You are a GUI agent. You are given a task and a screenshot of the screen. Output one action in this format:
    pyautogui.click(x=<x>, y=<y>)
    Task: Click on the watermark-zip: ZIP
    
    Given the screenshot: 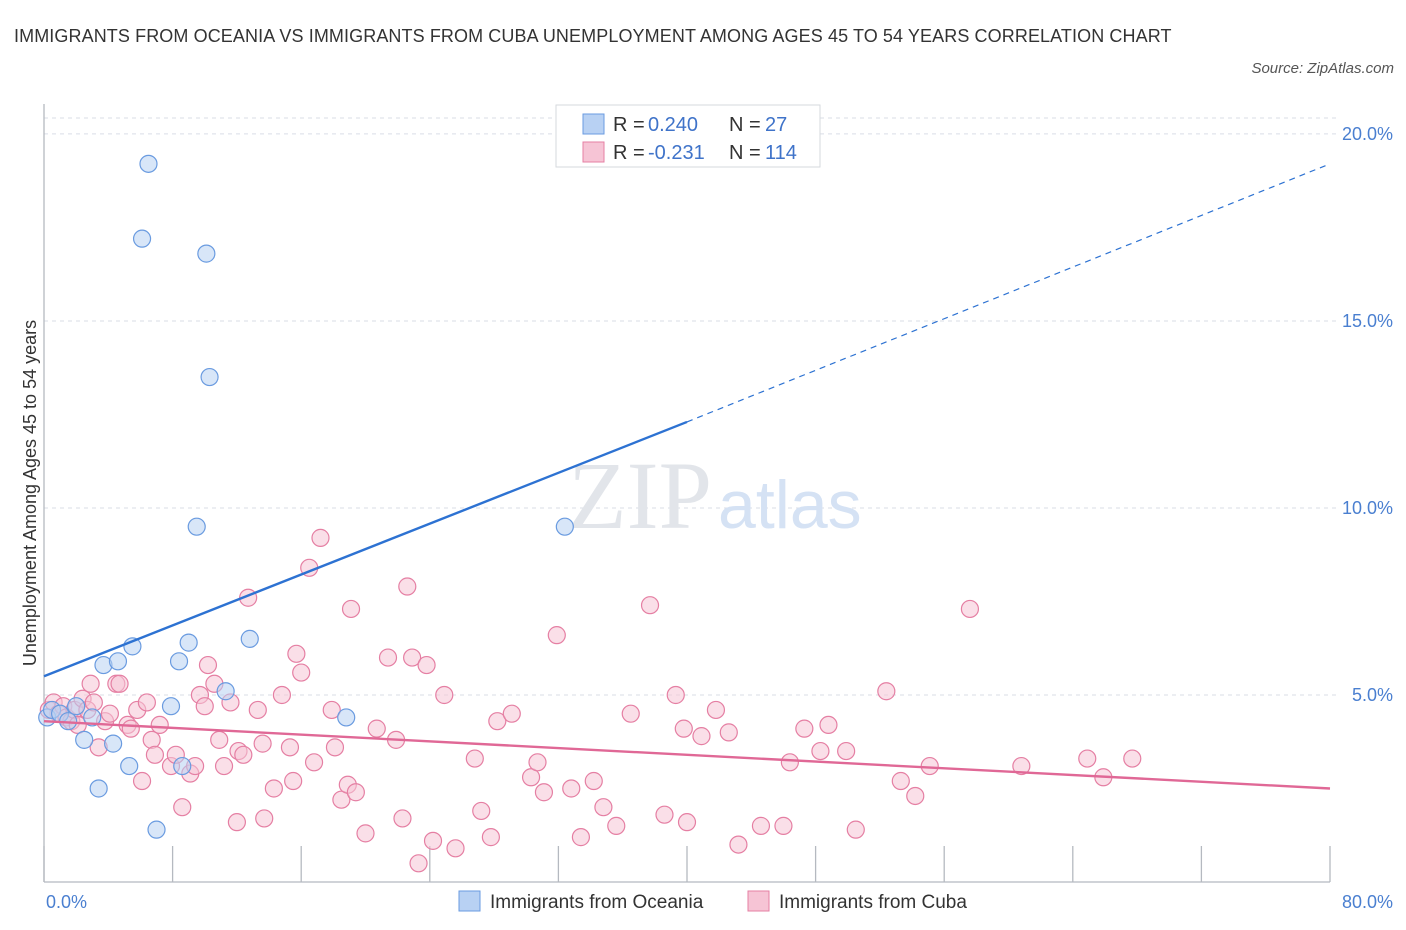 What is the action you would take?
    pyautogui.click(x=640, y=495)
    